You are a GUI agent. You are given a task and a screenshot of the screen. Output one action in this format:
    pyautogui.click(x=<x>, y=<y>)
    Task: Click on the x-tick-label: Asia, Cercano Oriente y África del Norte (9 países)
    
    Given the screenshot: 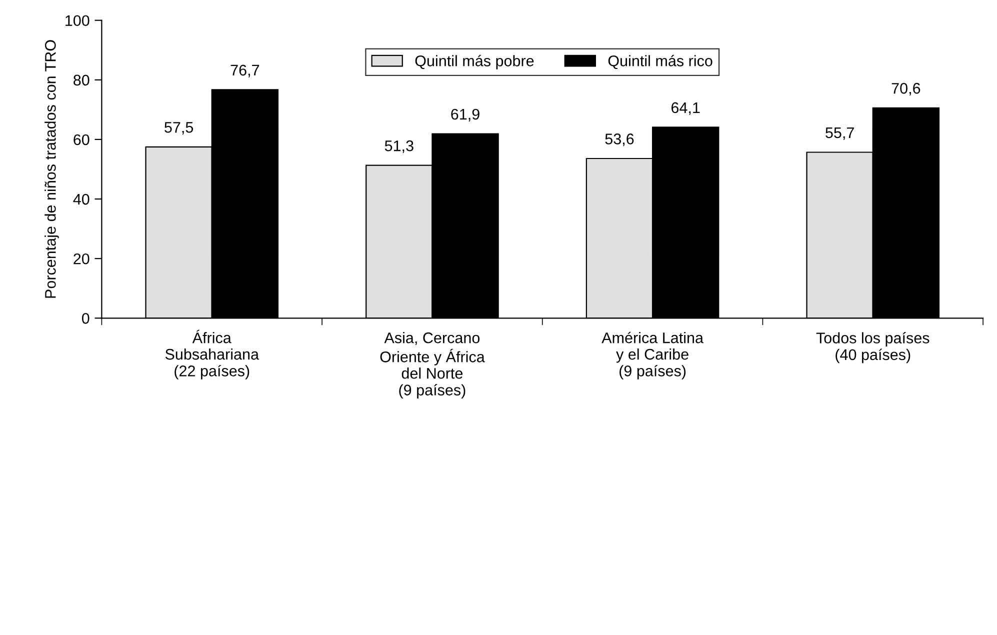 What is the action you would take?
    pyautogui.click(x=432, y=365)
    